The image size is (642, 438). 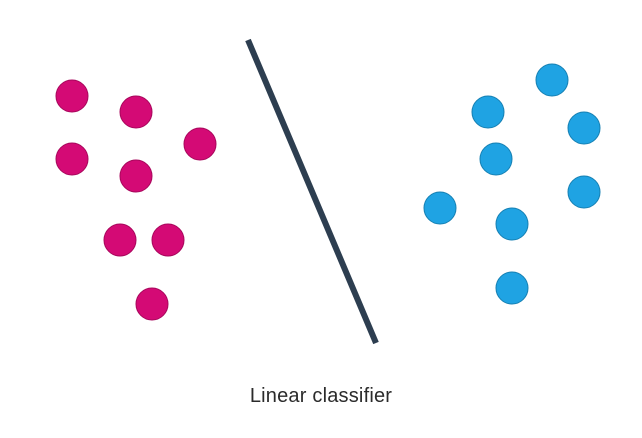 I want to click on decision-boundary-line, so click(x=312, y=191).